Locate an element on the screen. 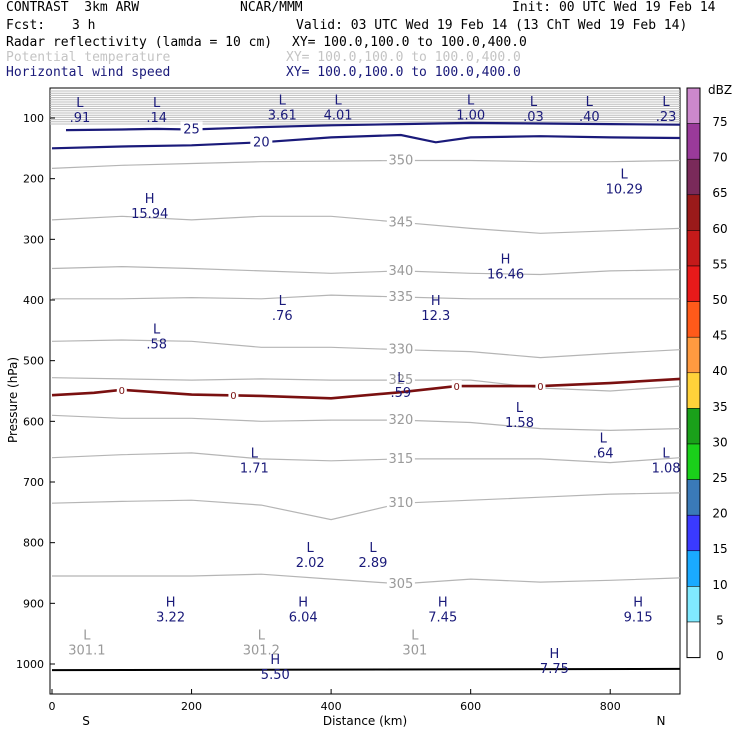 This screenshot has height=740, width=740. surface-line is located at coordinates (366, 669).